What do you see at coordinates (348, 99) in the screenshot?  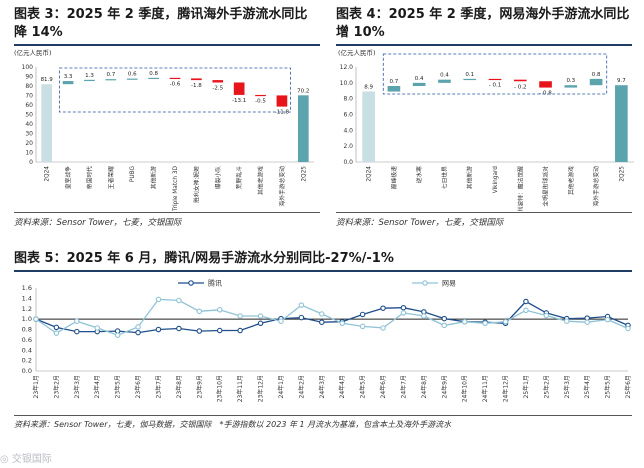 I see `fig4-ytick-label: 8.0` at bounding box center [348, 99].